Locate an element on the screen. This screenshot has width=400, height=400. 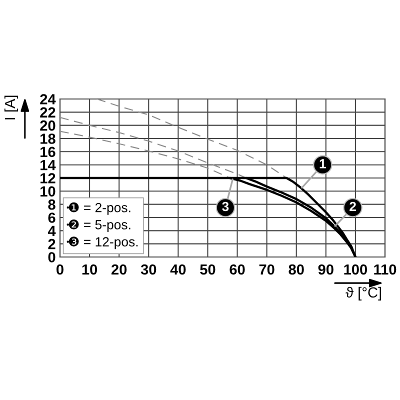
x-tick-label: 20 is located at coordinates (119, 269).